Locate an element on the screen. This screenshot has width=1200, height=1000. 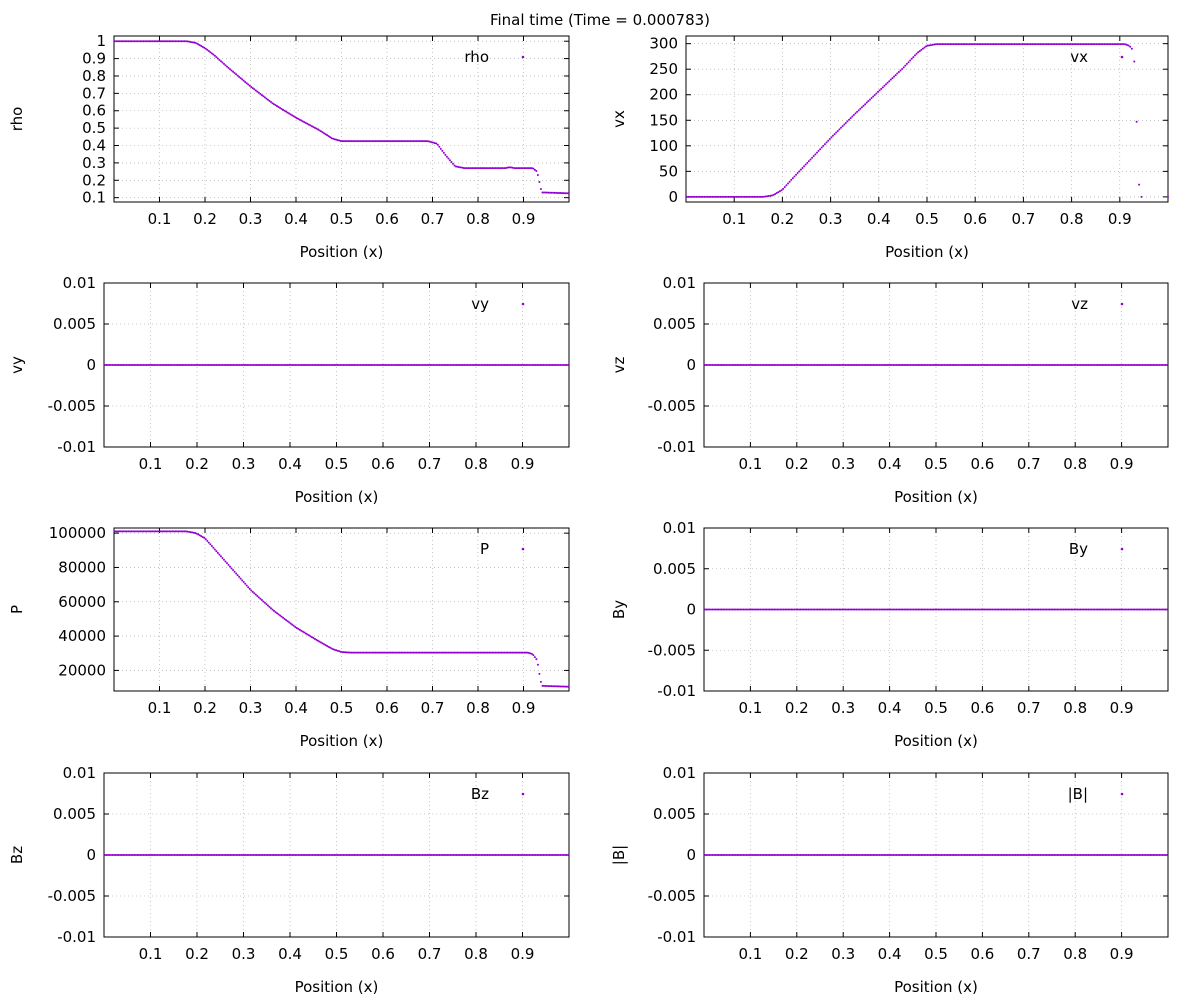
x-tick-label: 0.1 is located at coordinates (151, 954).